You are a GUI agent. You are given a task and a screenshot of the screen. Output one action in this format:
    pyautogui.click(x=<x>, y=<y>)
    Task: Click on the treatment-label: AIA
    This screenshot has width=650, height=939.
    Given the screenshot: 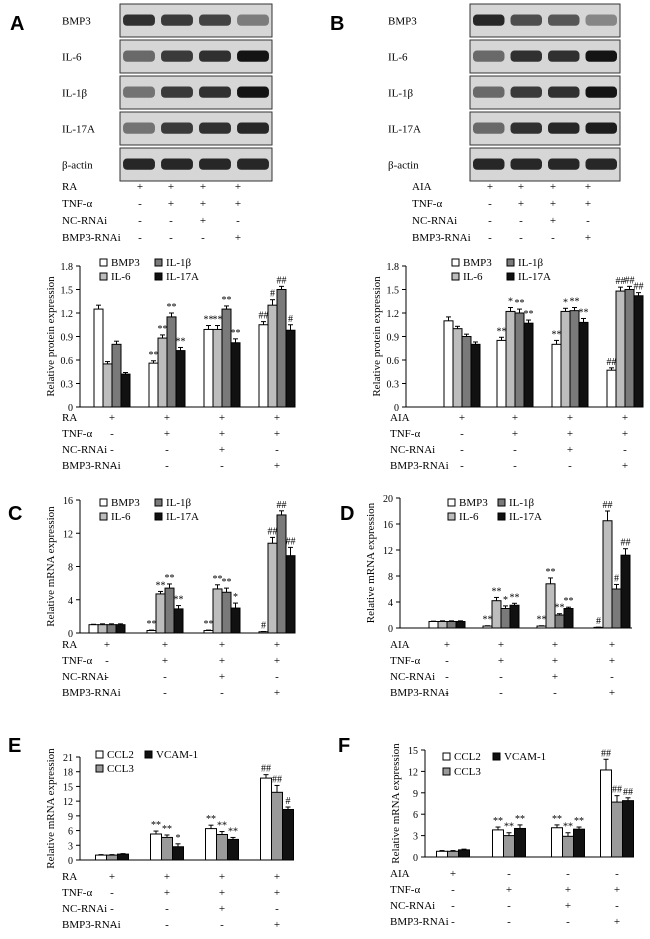 What is the action you would take?
    pyautogui.click(x=400, y=874)
    